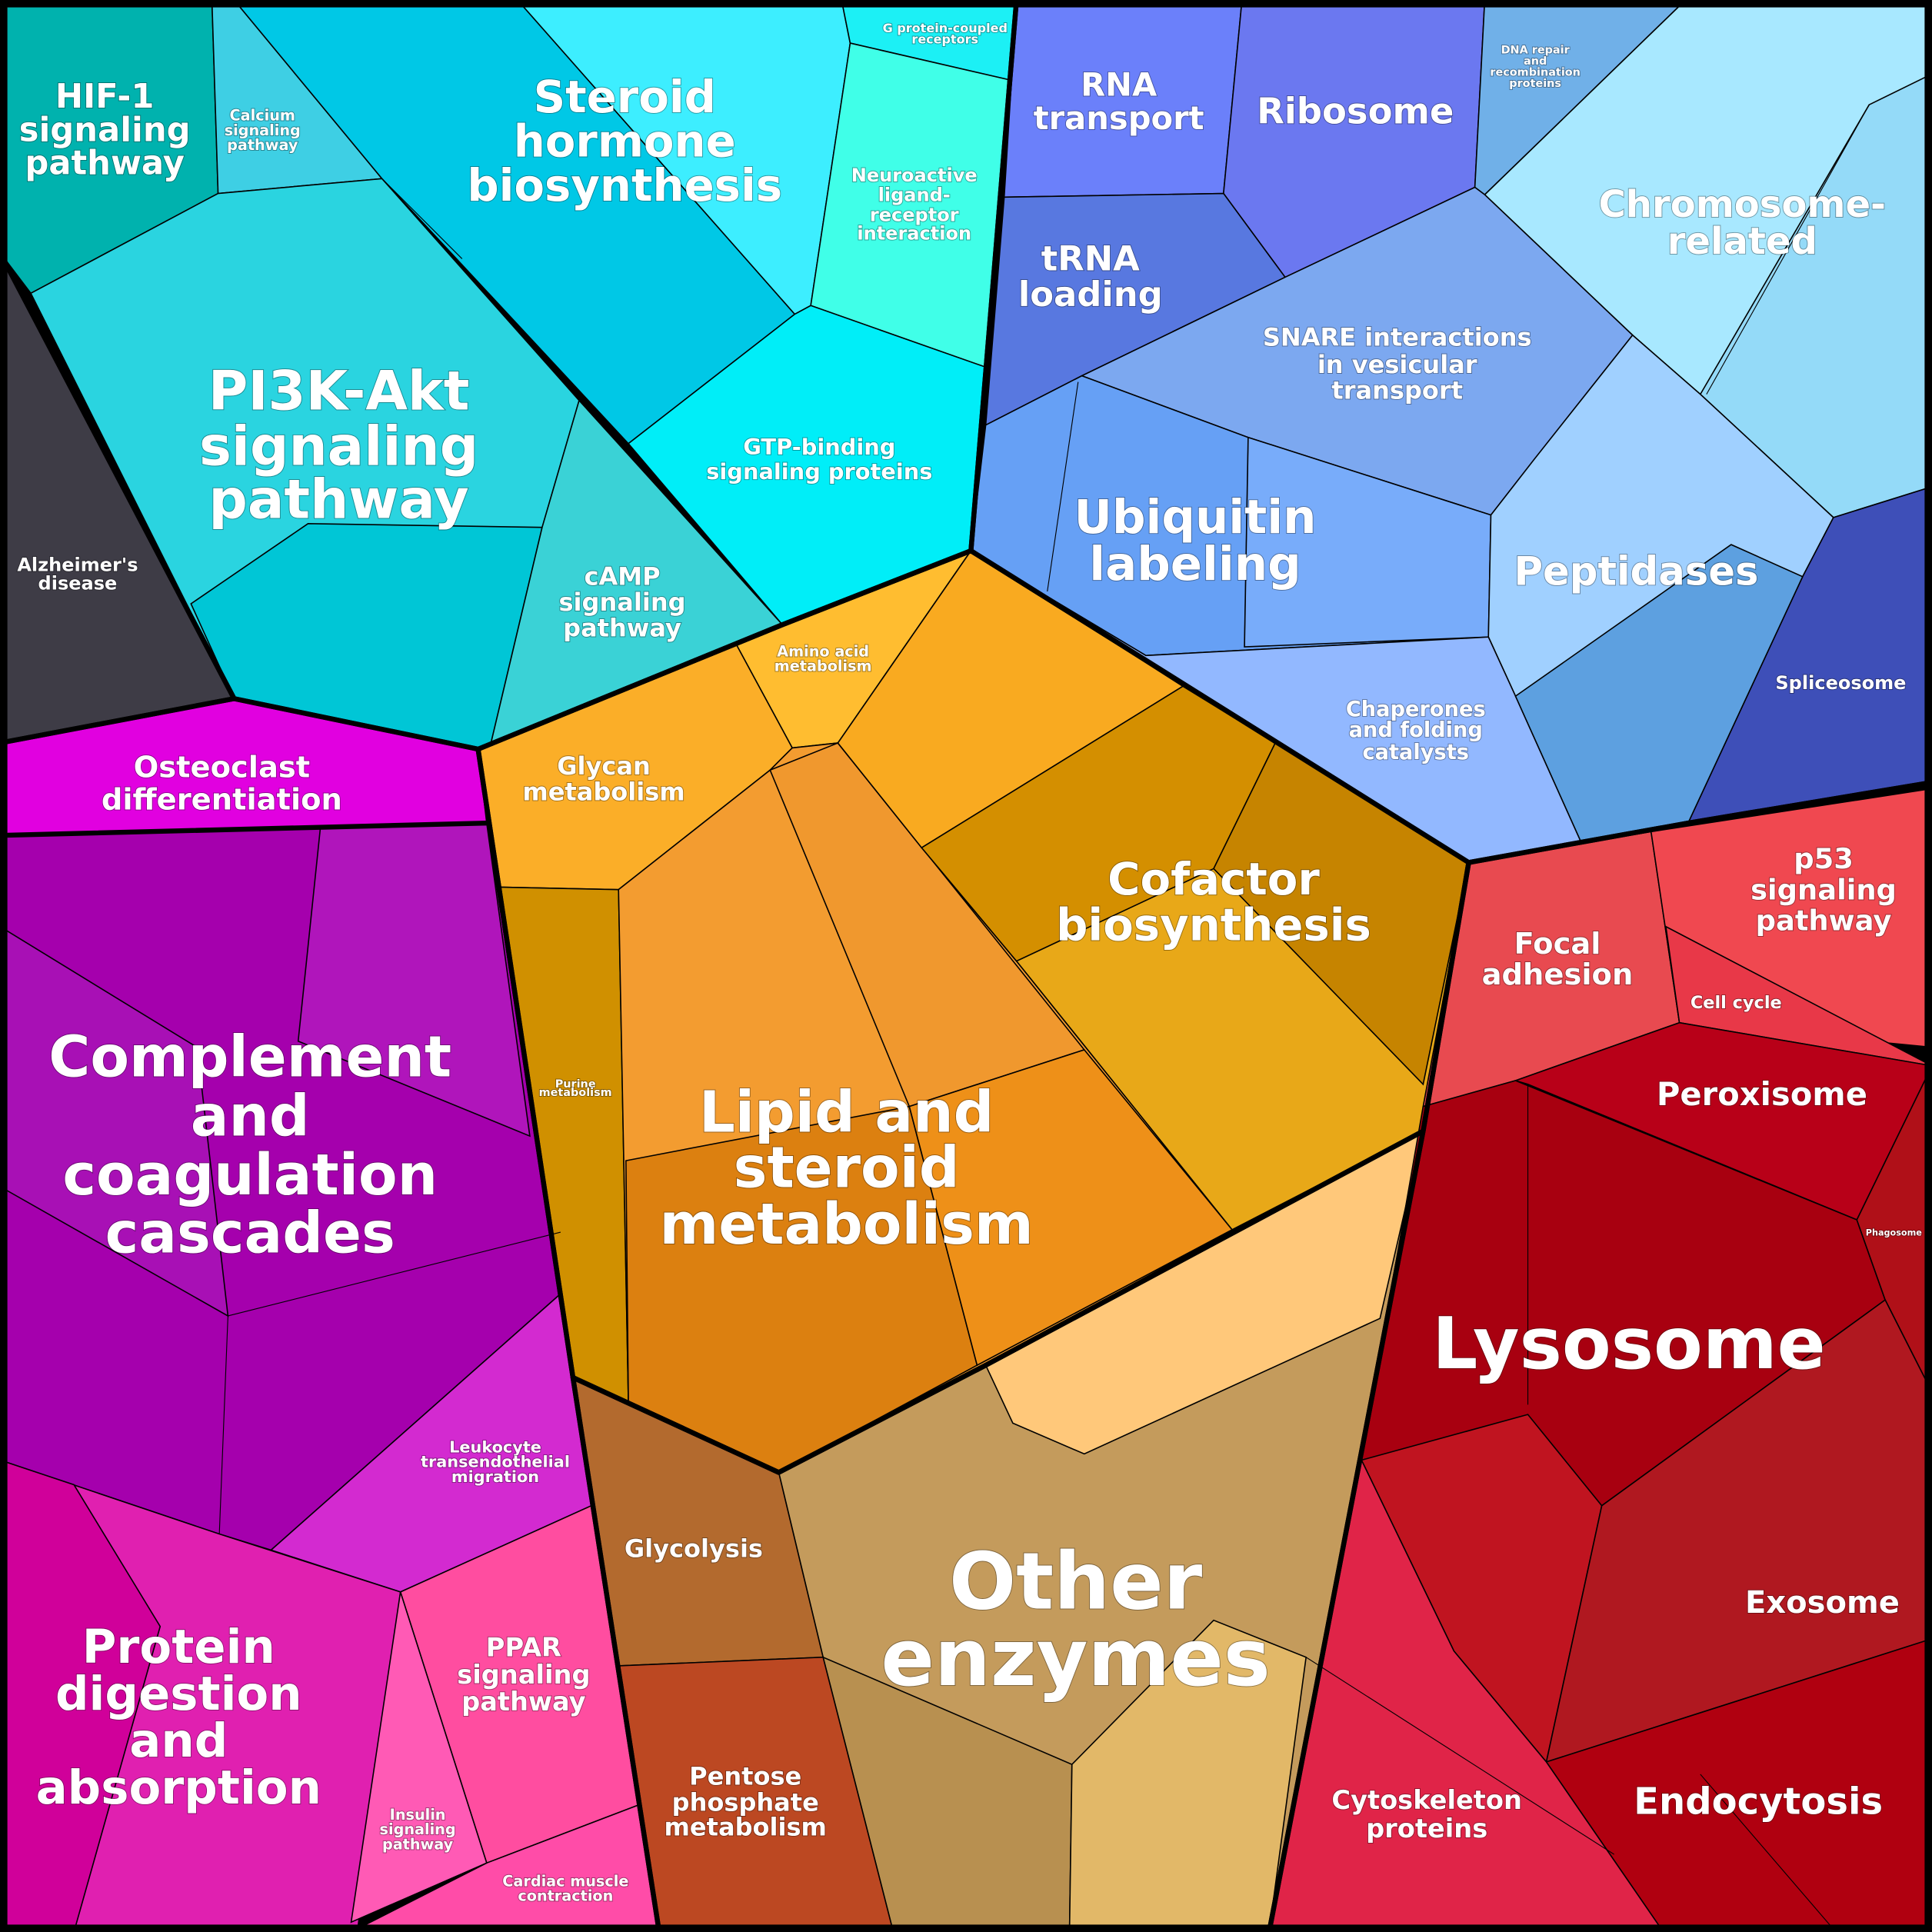  What do you see at coordinates (1075, 1658) in the screenshot?
I see `label-line: enzymes` at bounding box center [1075, 1658].